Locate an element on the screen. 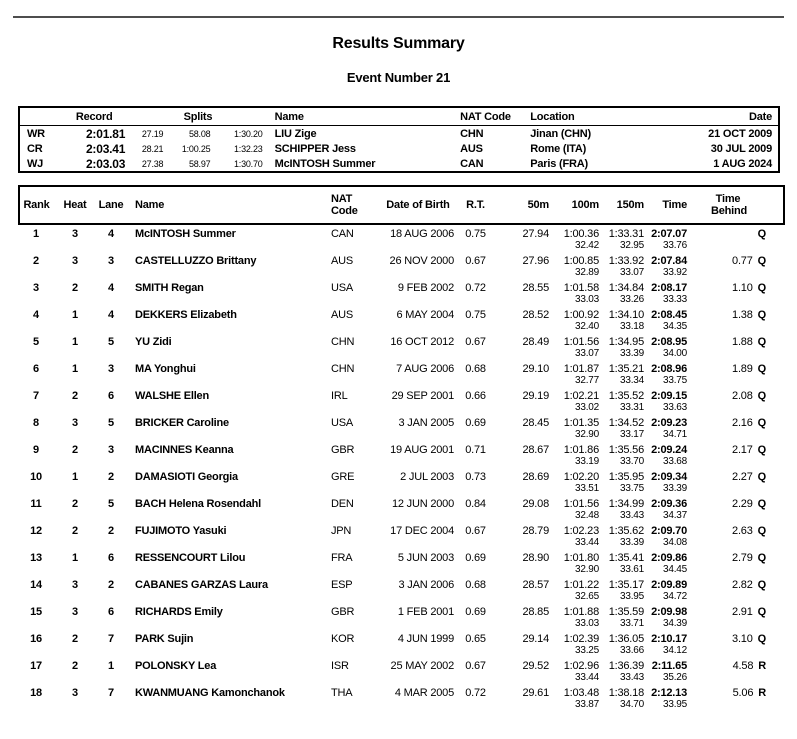  result-row-lap-splits: 33.25 33.66 34.12 is located at coordinates (401, 651).